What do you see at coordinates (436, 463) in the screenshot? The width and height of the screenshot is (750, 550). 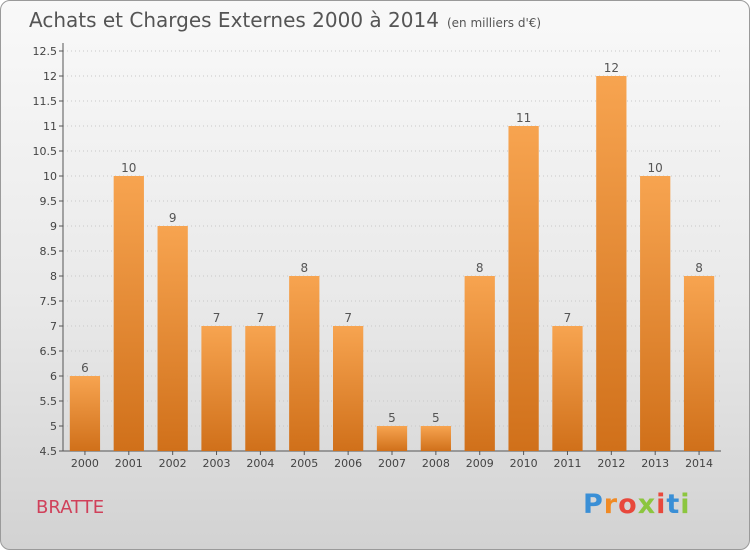 I see `x-tick-label: 2008` at bounding box center [436, 463].